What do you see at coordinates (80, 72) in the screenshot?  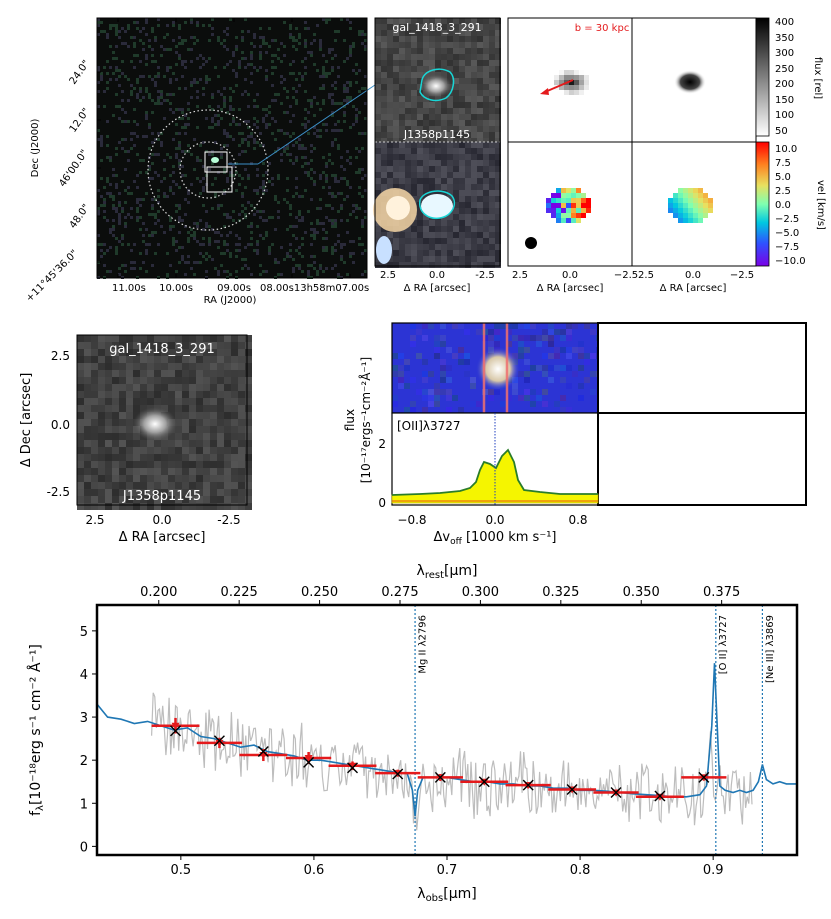 I see `sky-dec-tick: 24.0"` at bounding box center [80, 72].